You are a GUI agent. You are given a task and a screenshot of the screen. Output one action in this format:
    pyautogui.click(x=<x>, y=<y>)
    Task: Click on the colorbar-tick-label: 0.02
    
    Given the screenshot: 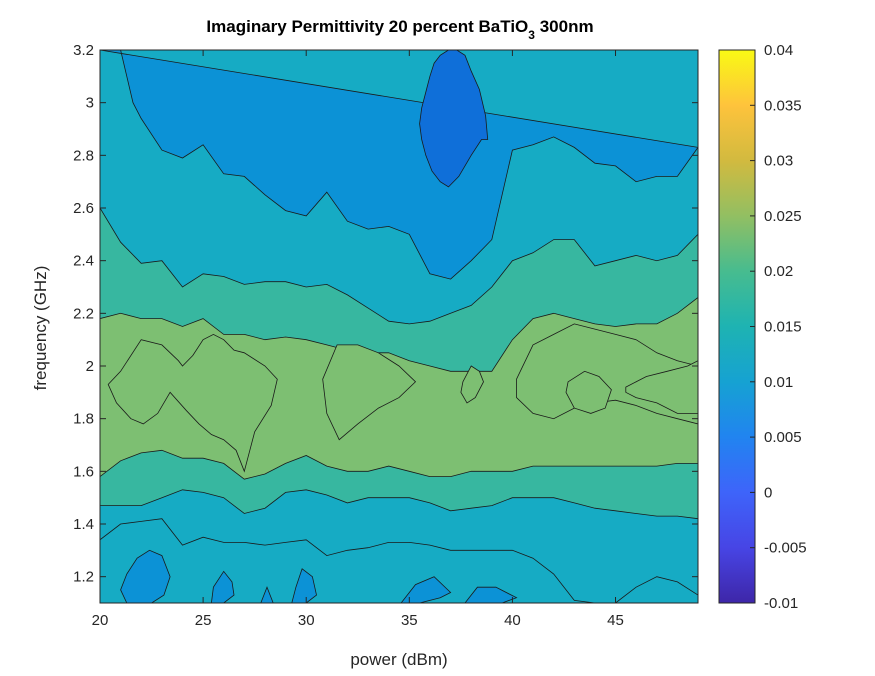 What is the action you would take?
    pyautogui.click(x=778, y=271)
    